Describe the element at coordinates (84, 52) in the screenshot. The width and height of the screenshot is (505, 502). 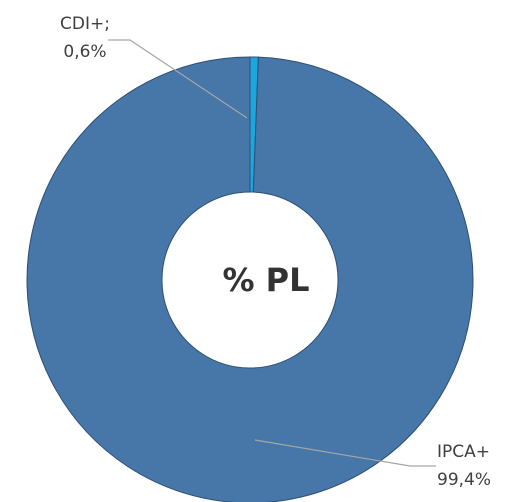
I see `value-label: 0,6%` at that location.